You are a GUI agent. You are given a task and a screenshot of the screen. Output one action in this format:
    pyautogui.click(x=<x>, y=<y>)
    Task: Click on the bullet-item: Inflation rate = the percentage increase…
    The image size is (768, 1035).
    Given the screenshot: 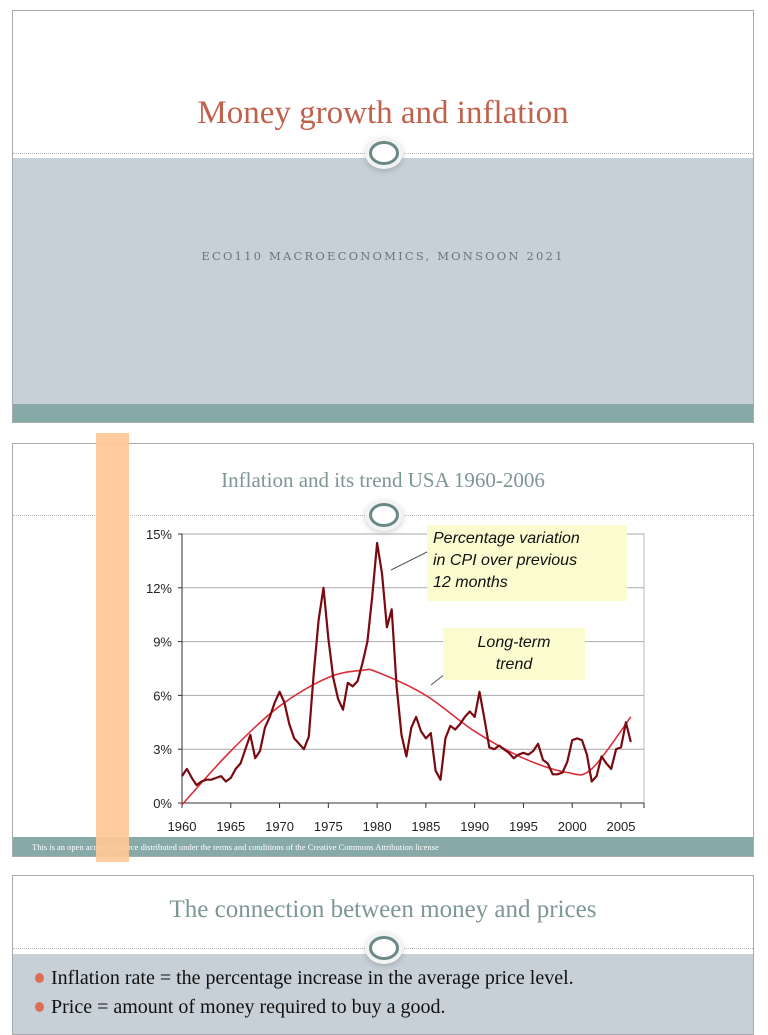 What is the action you would take?
    pyautogui.click(x=303, y=978)
    